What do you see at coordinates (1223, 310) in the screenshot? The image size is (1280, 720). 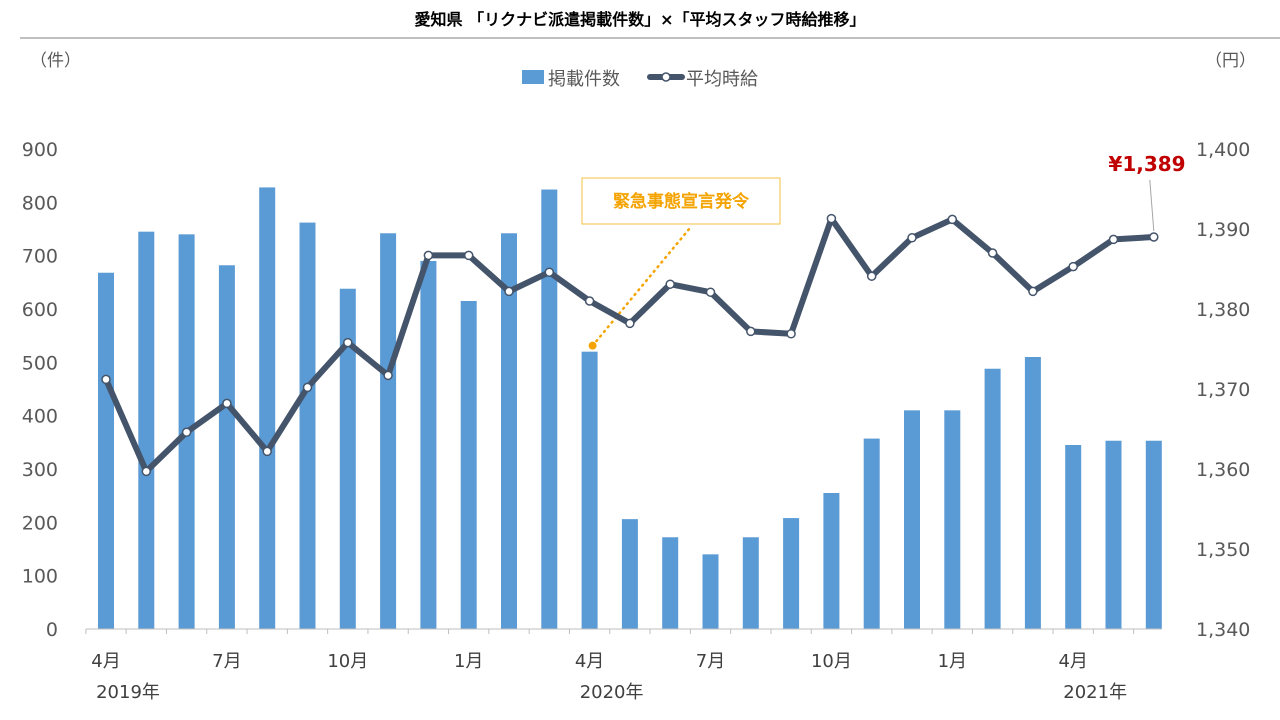 I see `right-axis-tick-label: 1,380` at bounding box center [1223, 310].